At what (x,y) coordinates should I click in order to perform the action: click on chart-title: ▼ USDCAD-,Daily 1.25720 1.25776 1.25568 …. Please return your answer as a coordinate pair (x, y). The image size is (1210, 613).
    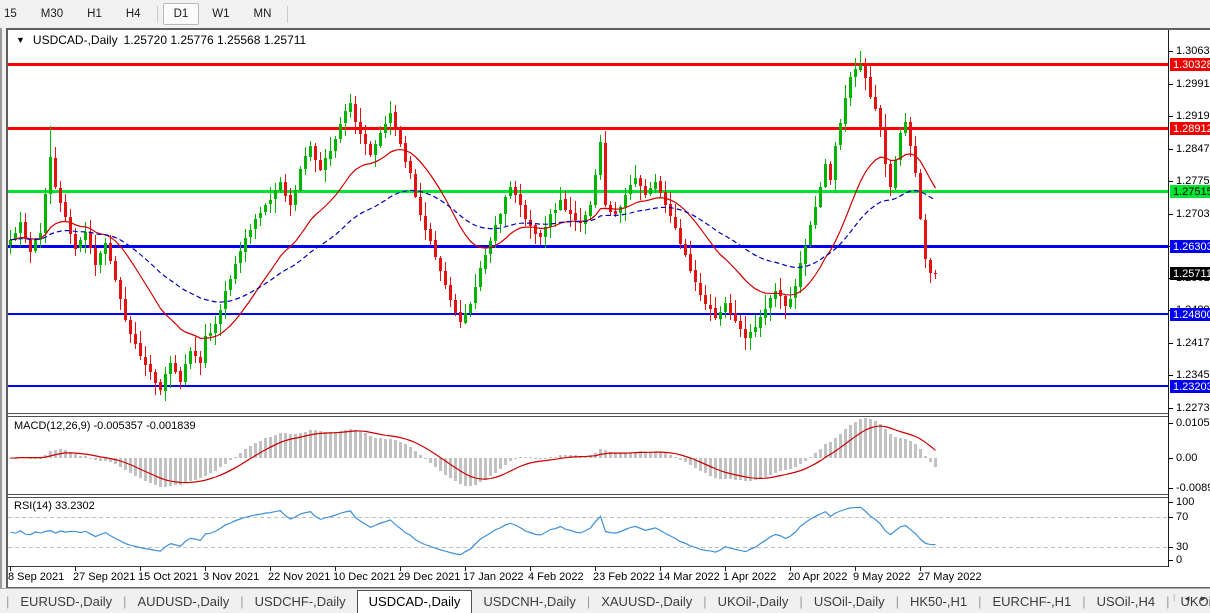
    Looking at the image, I should click on (161, 40).